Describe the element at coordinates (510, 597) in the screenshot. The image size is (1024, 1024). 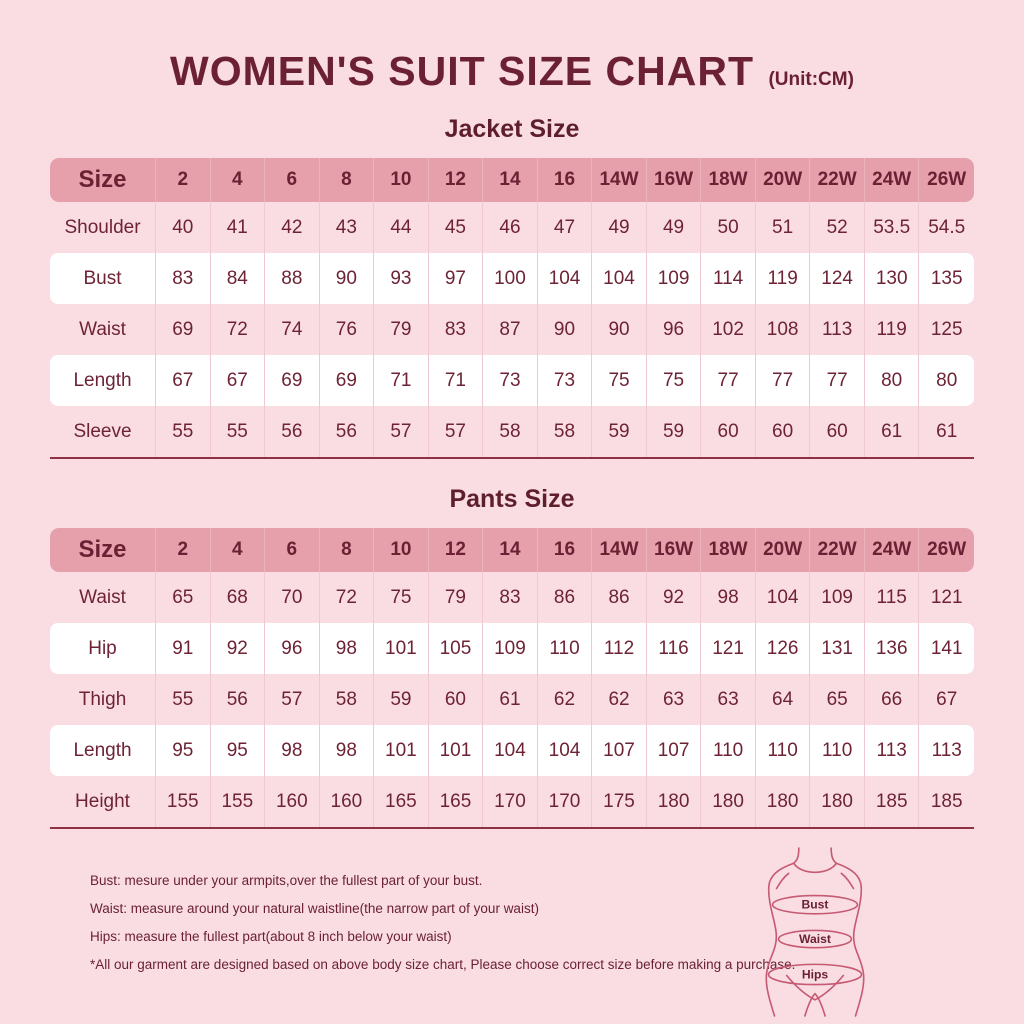
I see `measurement-cell: 83` at that location.